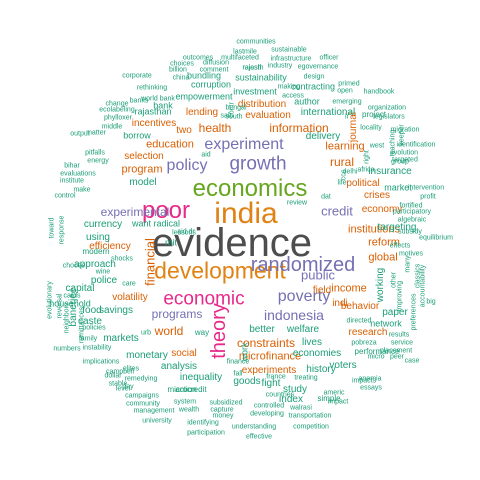 Image resolution: width=480 pixels, height=480 pixels. What do you see at coordinates (412, 361) in the screenshot?
I see `word-case: case` at bounding box center [412, 361].